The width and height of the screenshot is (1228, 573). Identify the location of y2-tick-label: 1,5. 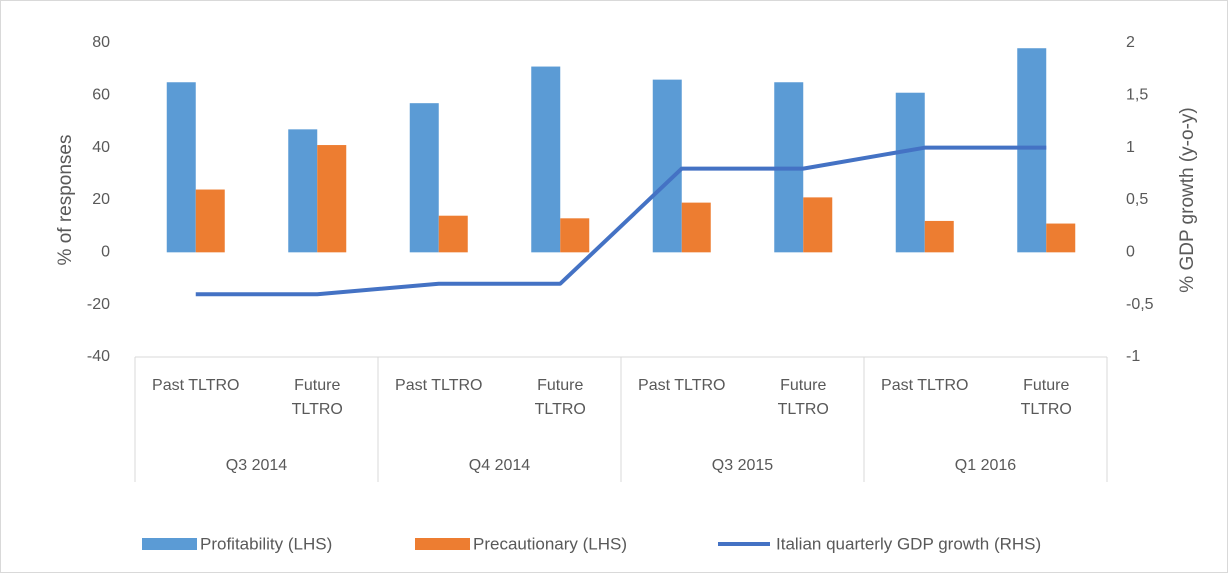
(1137, 95).